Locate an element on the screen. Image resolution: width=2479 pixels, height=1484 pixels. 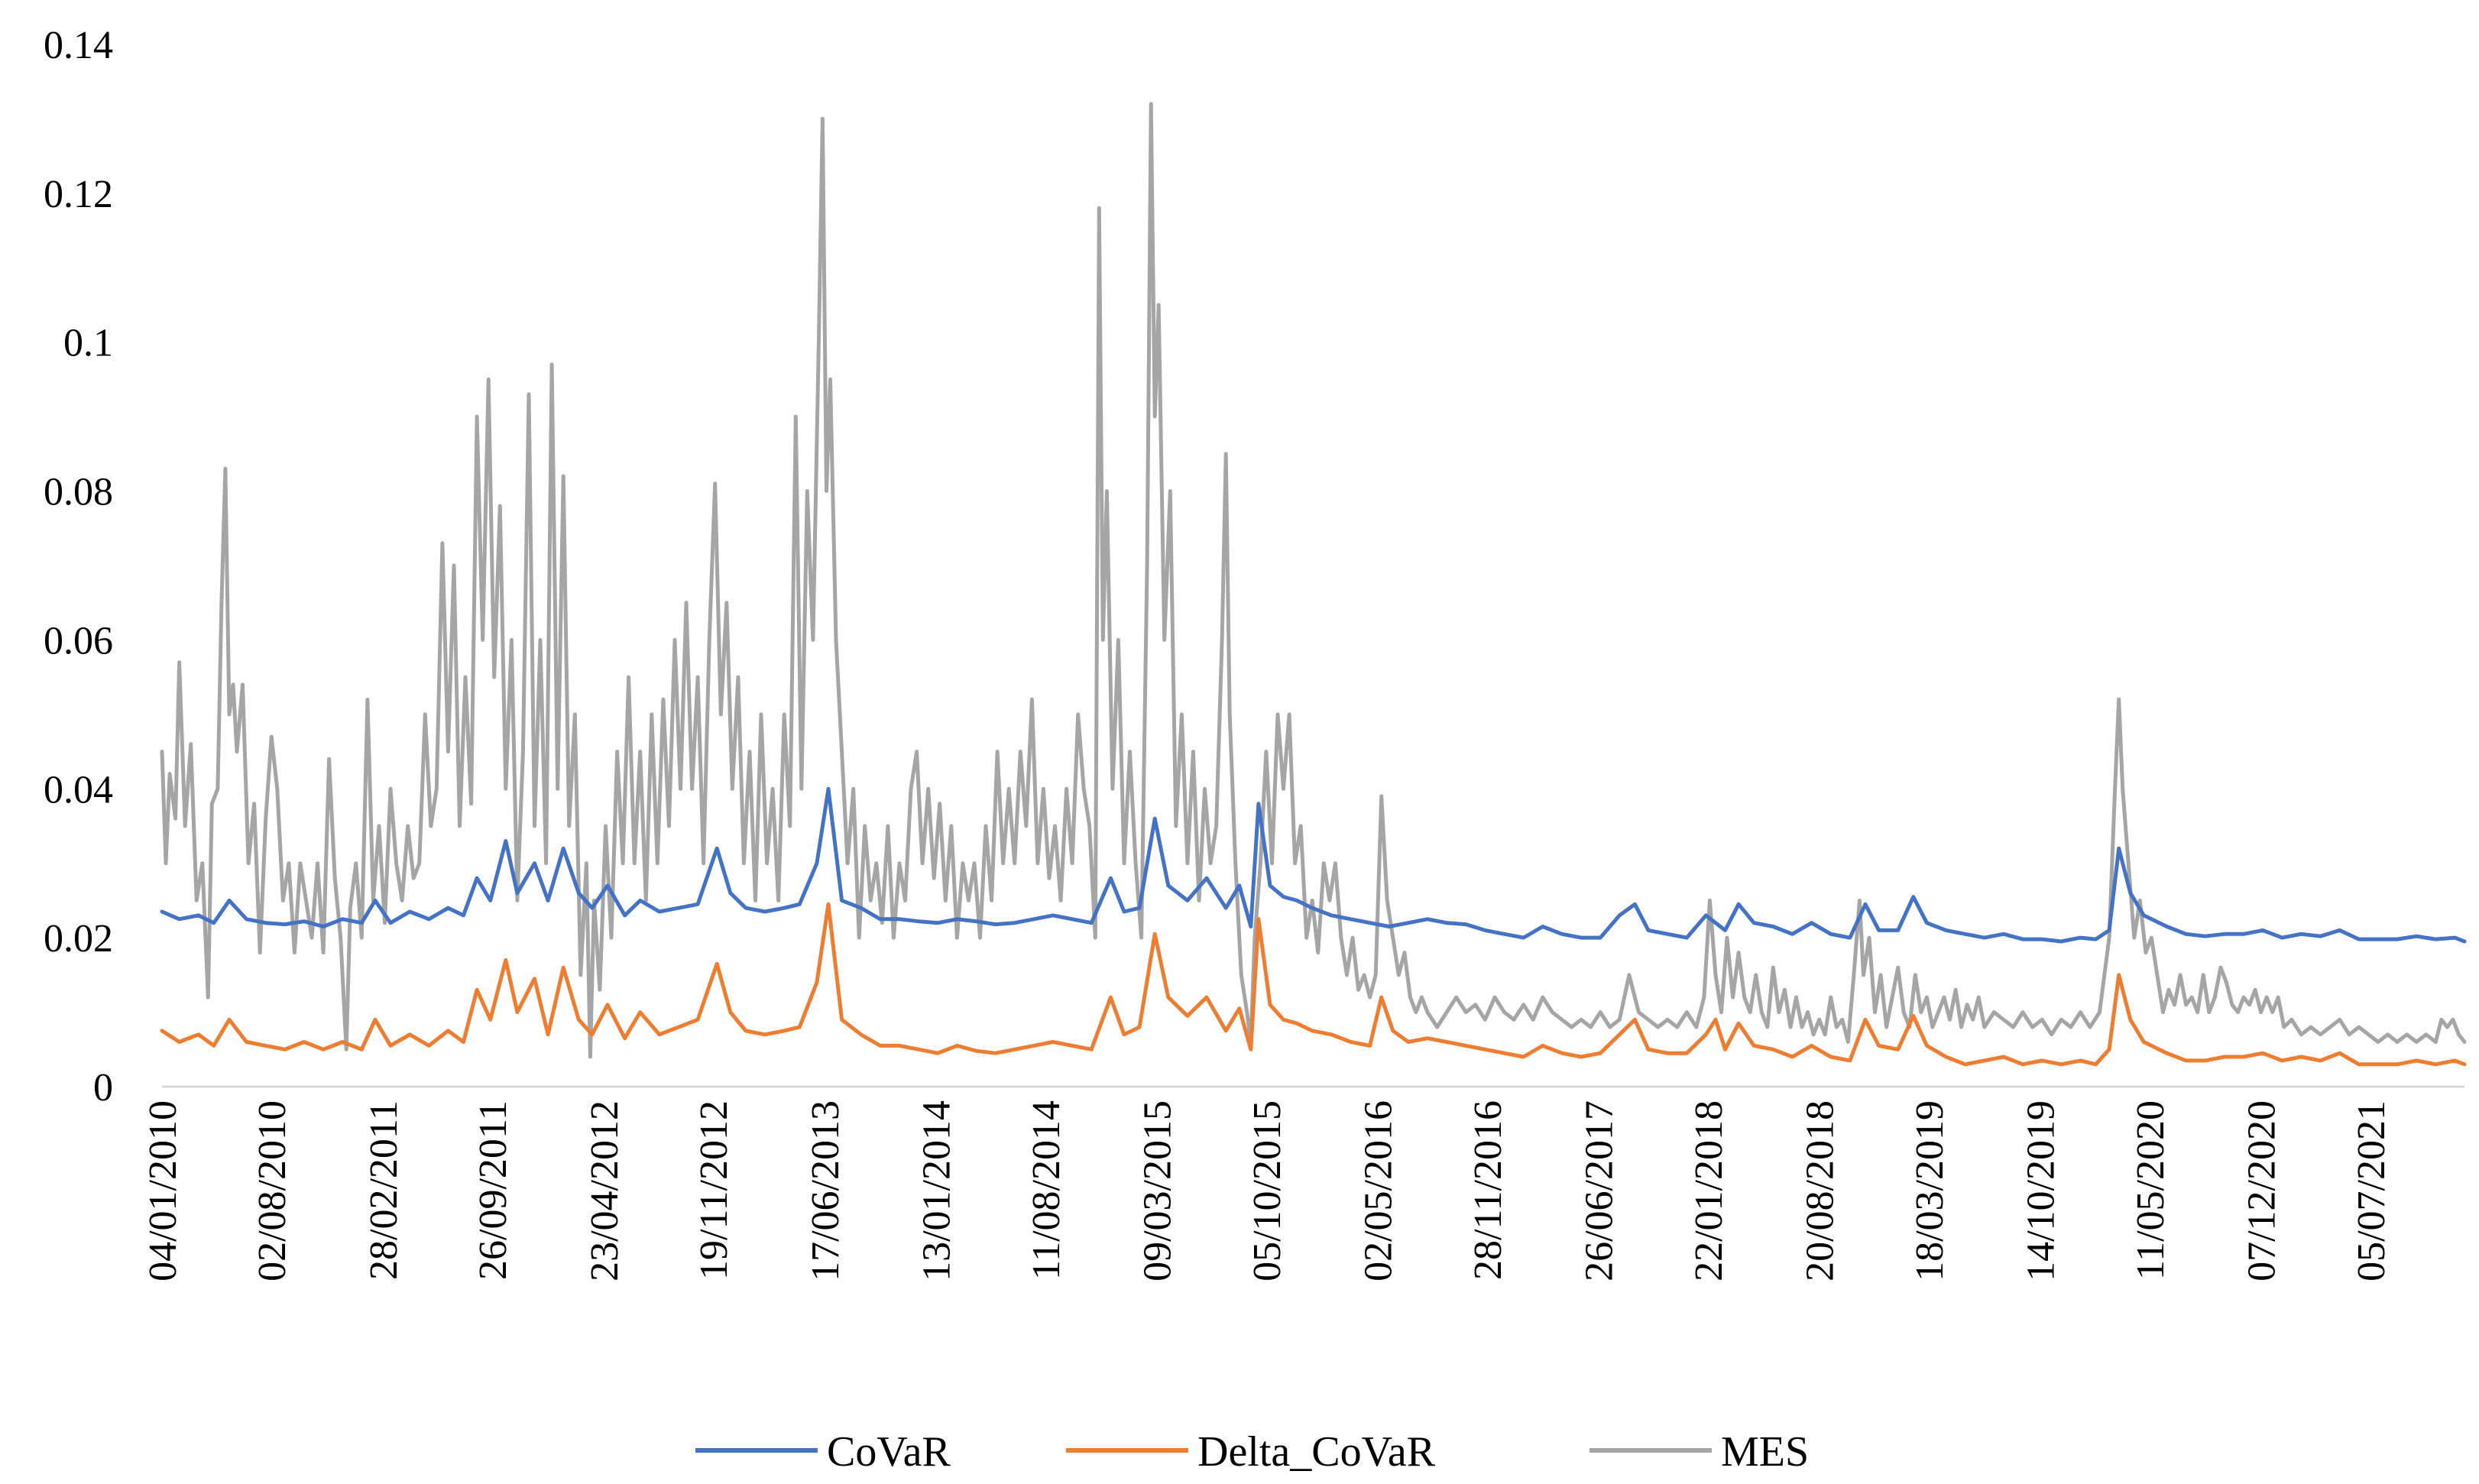
legend: CoVaR Delta_CoVaR MES is located at coordinates (1252, 1452).